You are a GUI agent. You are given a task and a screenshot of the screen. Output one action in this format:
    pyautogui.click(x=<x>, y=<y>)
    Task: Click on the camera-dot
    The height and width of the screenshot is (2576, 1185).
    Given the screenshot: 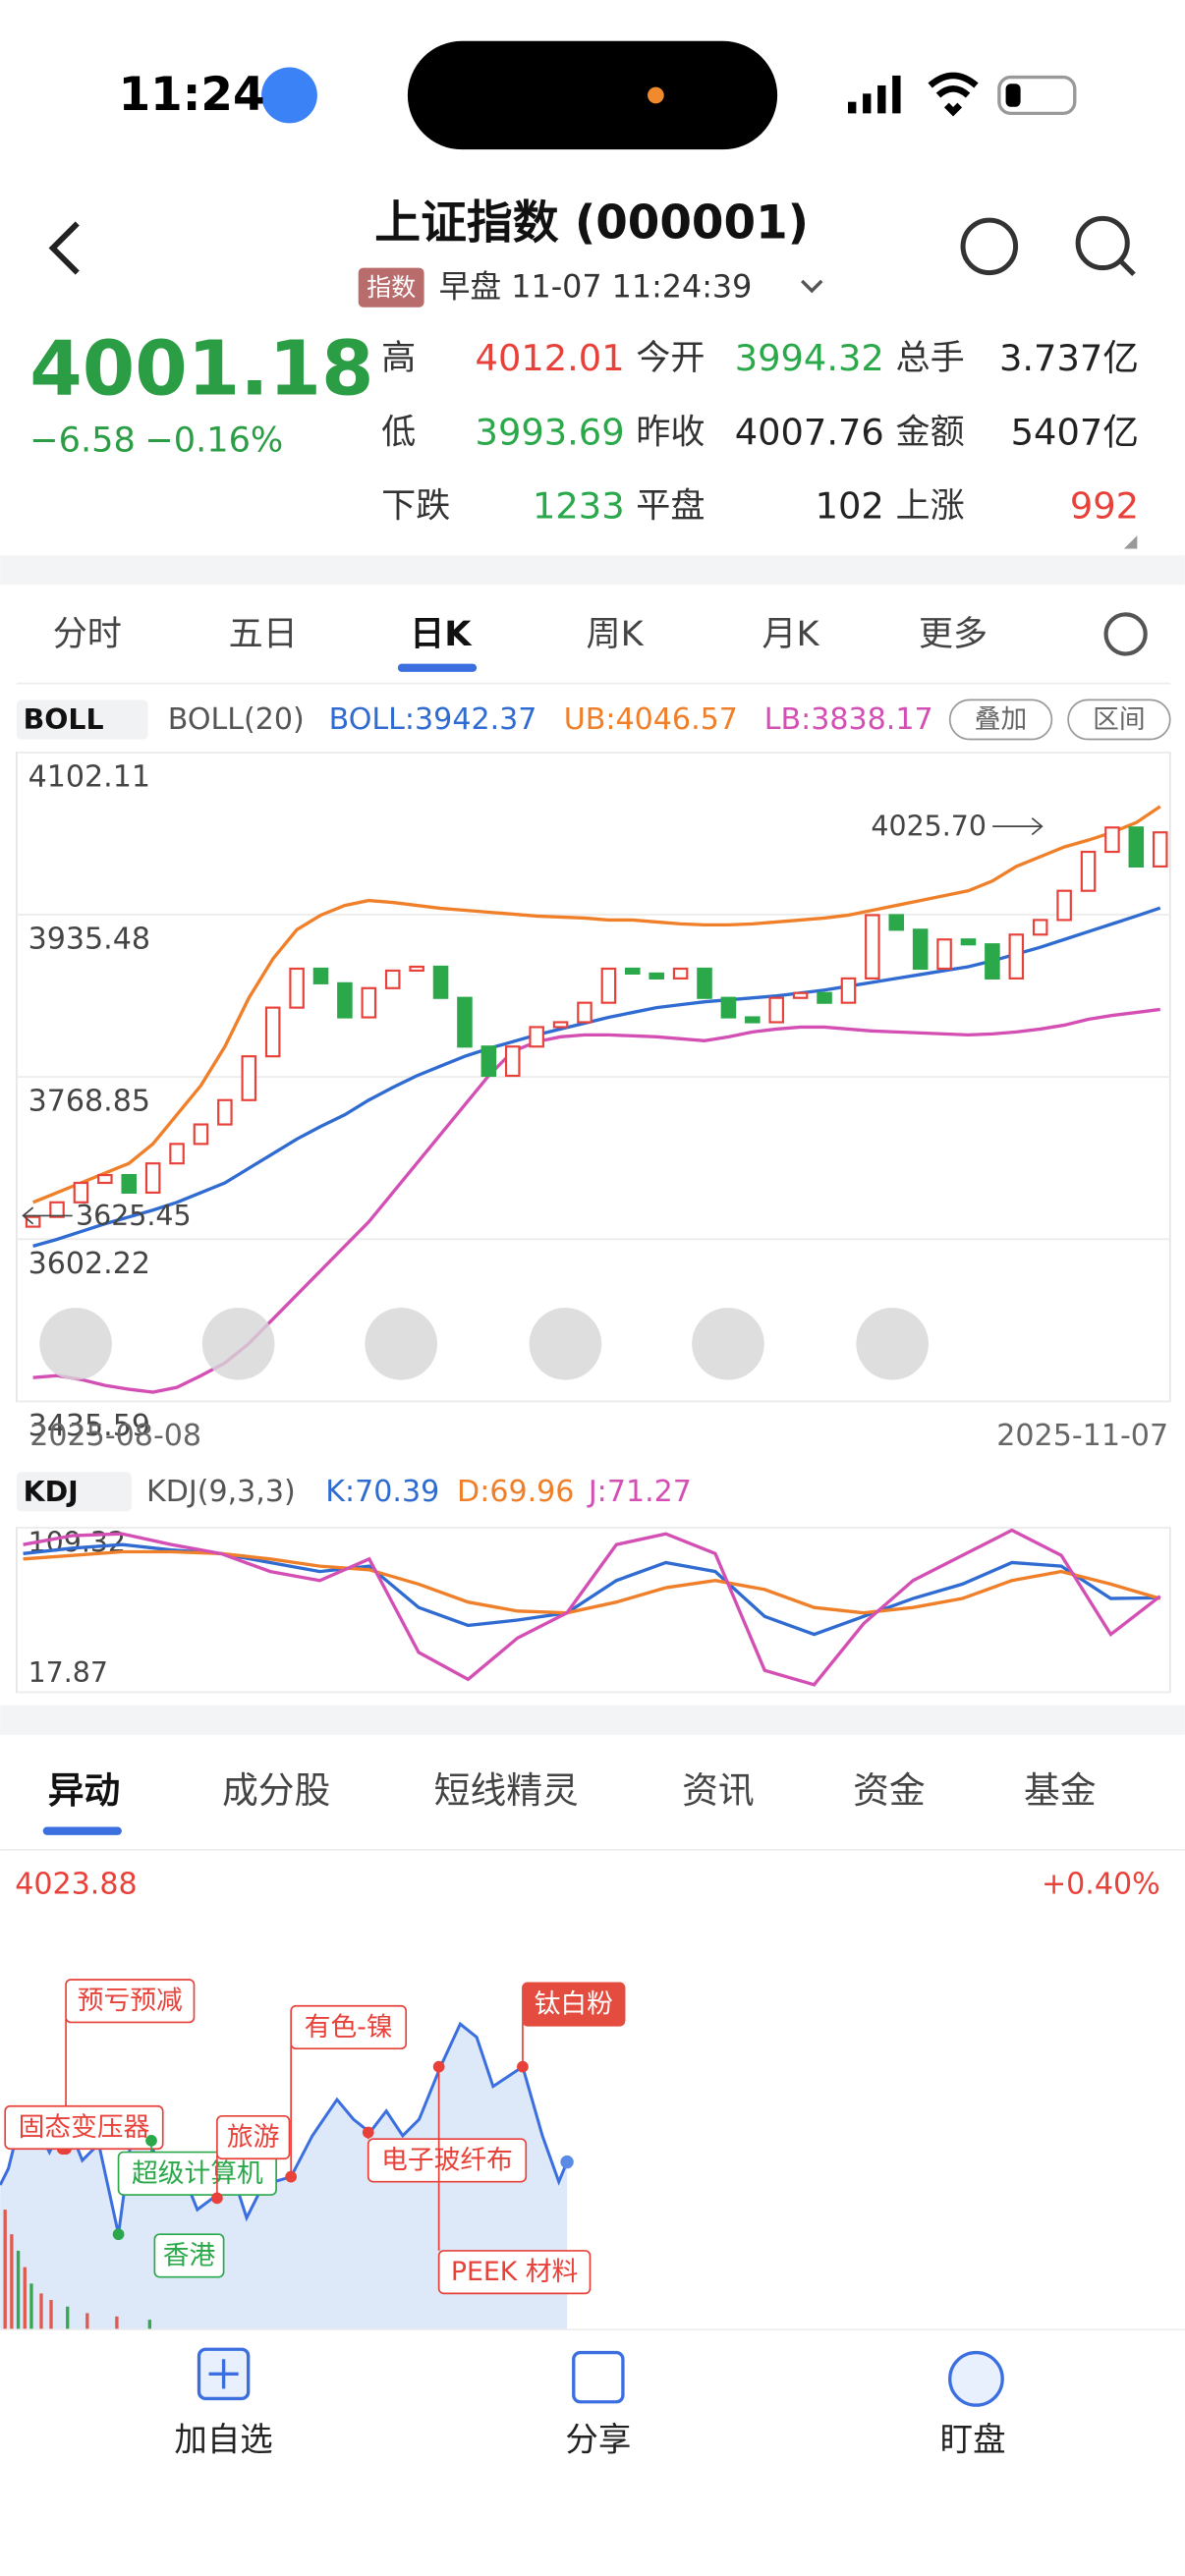 What is the action you would take?
    pyautogui.click(x=656, y=95)
    